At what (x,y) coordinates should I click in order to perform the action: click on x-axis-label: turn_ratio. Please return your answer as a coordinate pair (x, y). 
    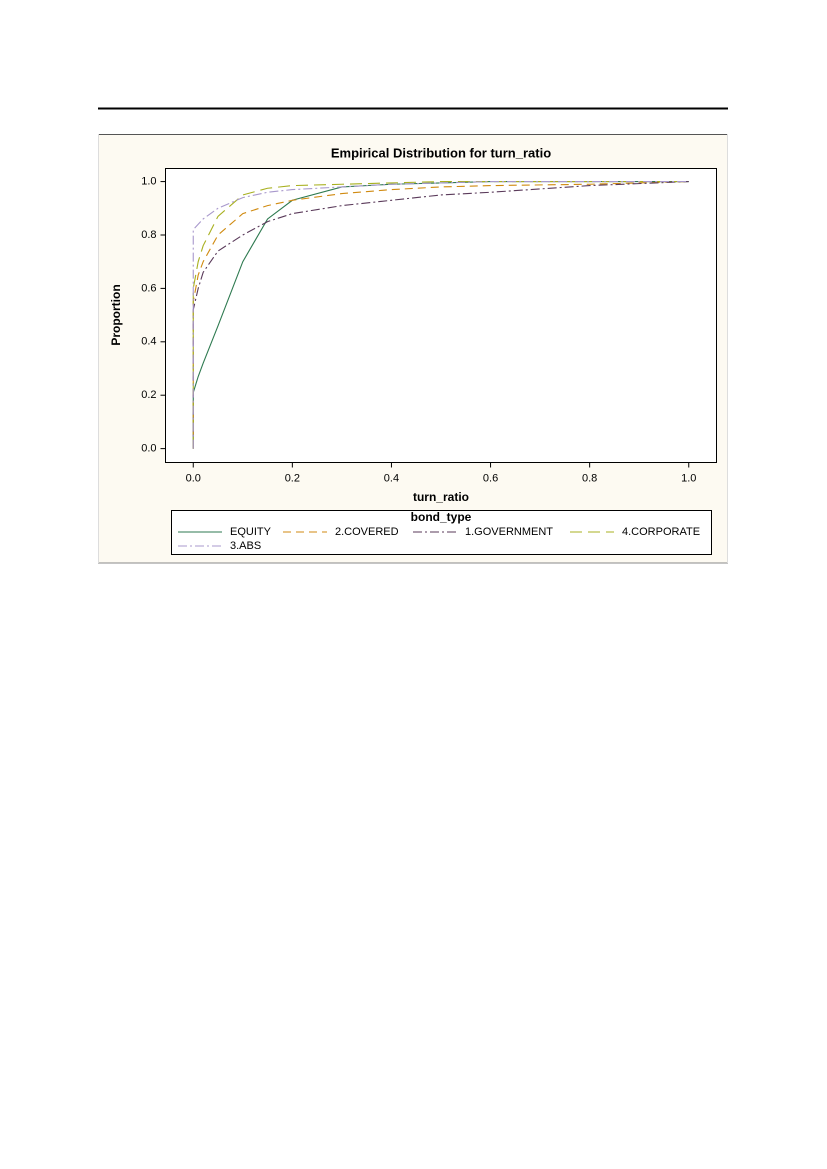
    Looking at the image, I should click on (441, 497).